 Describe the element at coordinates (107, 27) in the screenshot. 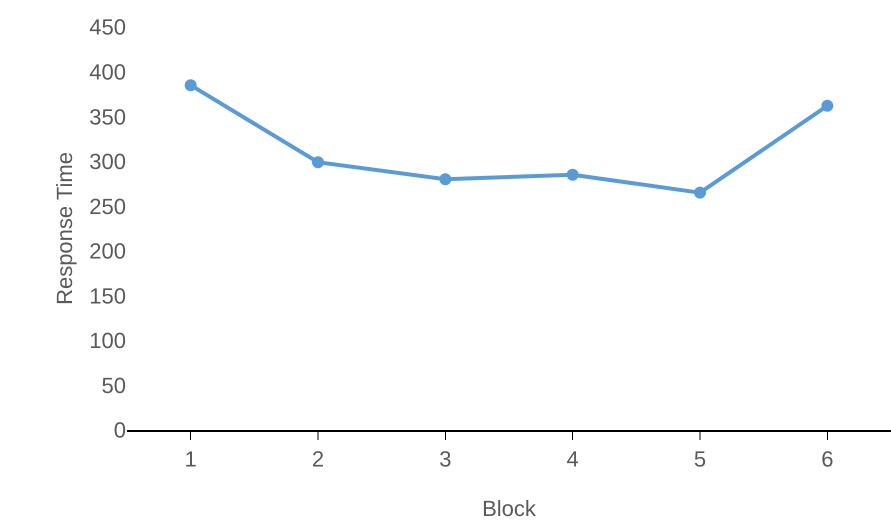

I see `y-tick-label: 450` at that location.